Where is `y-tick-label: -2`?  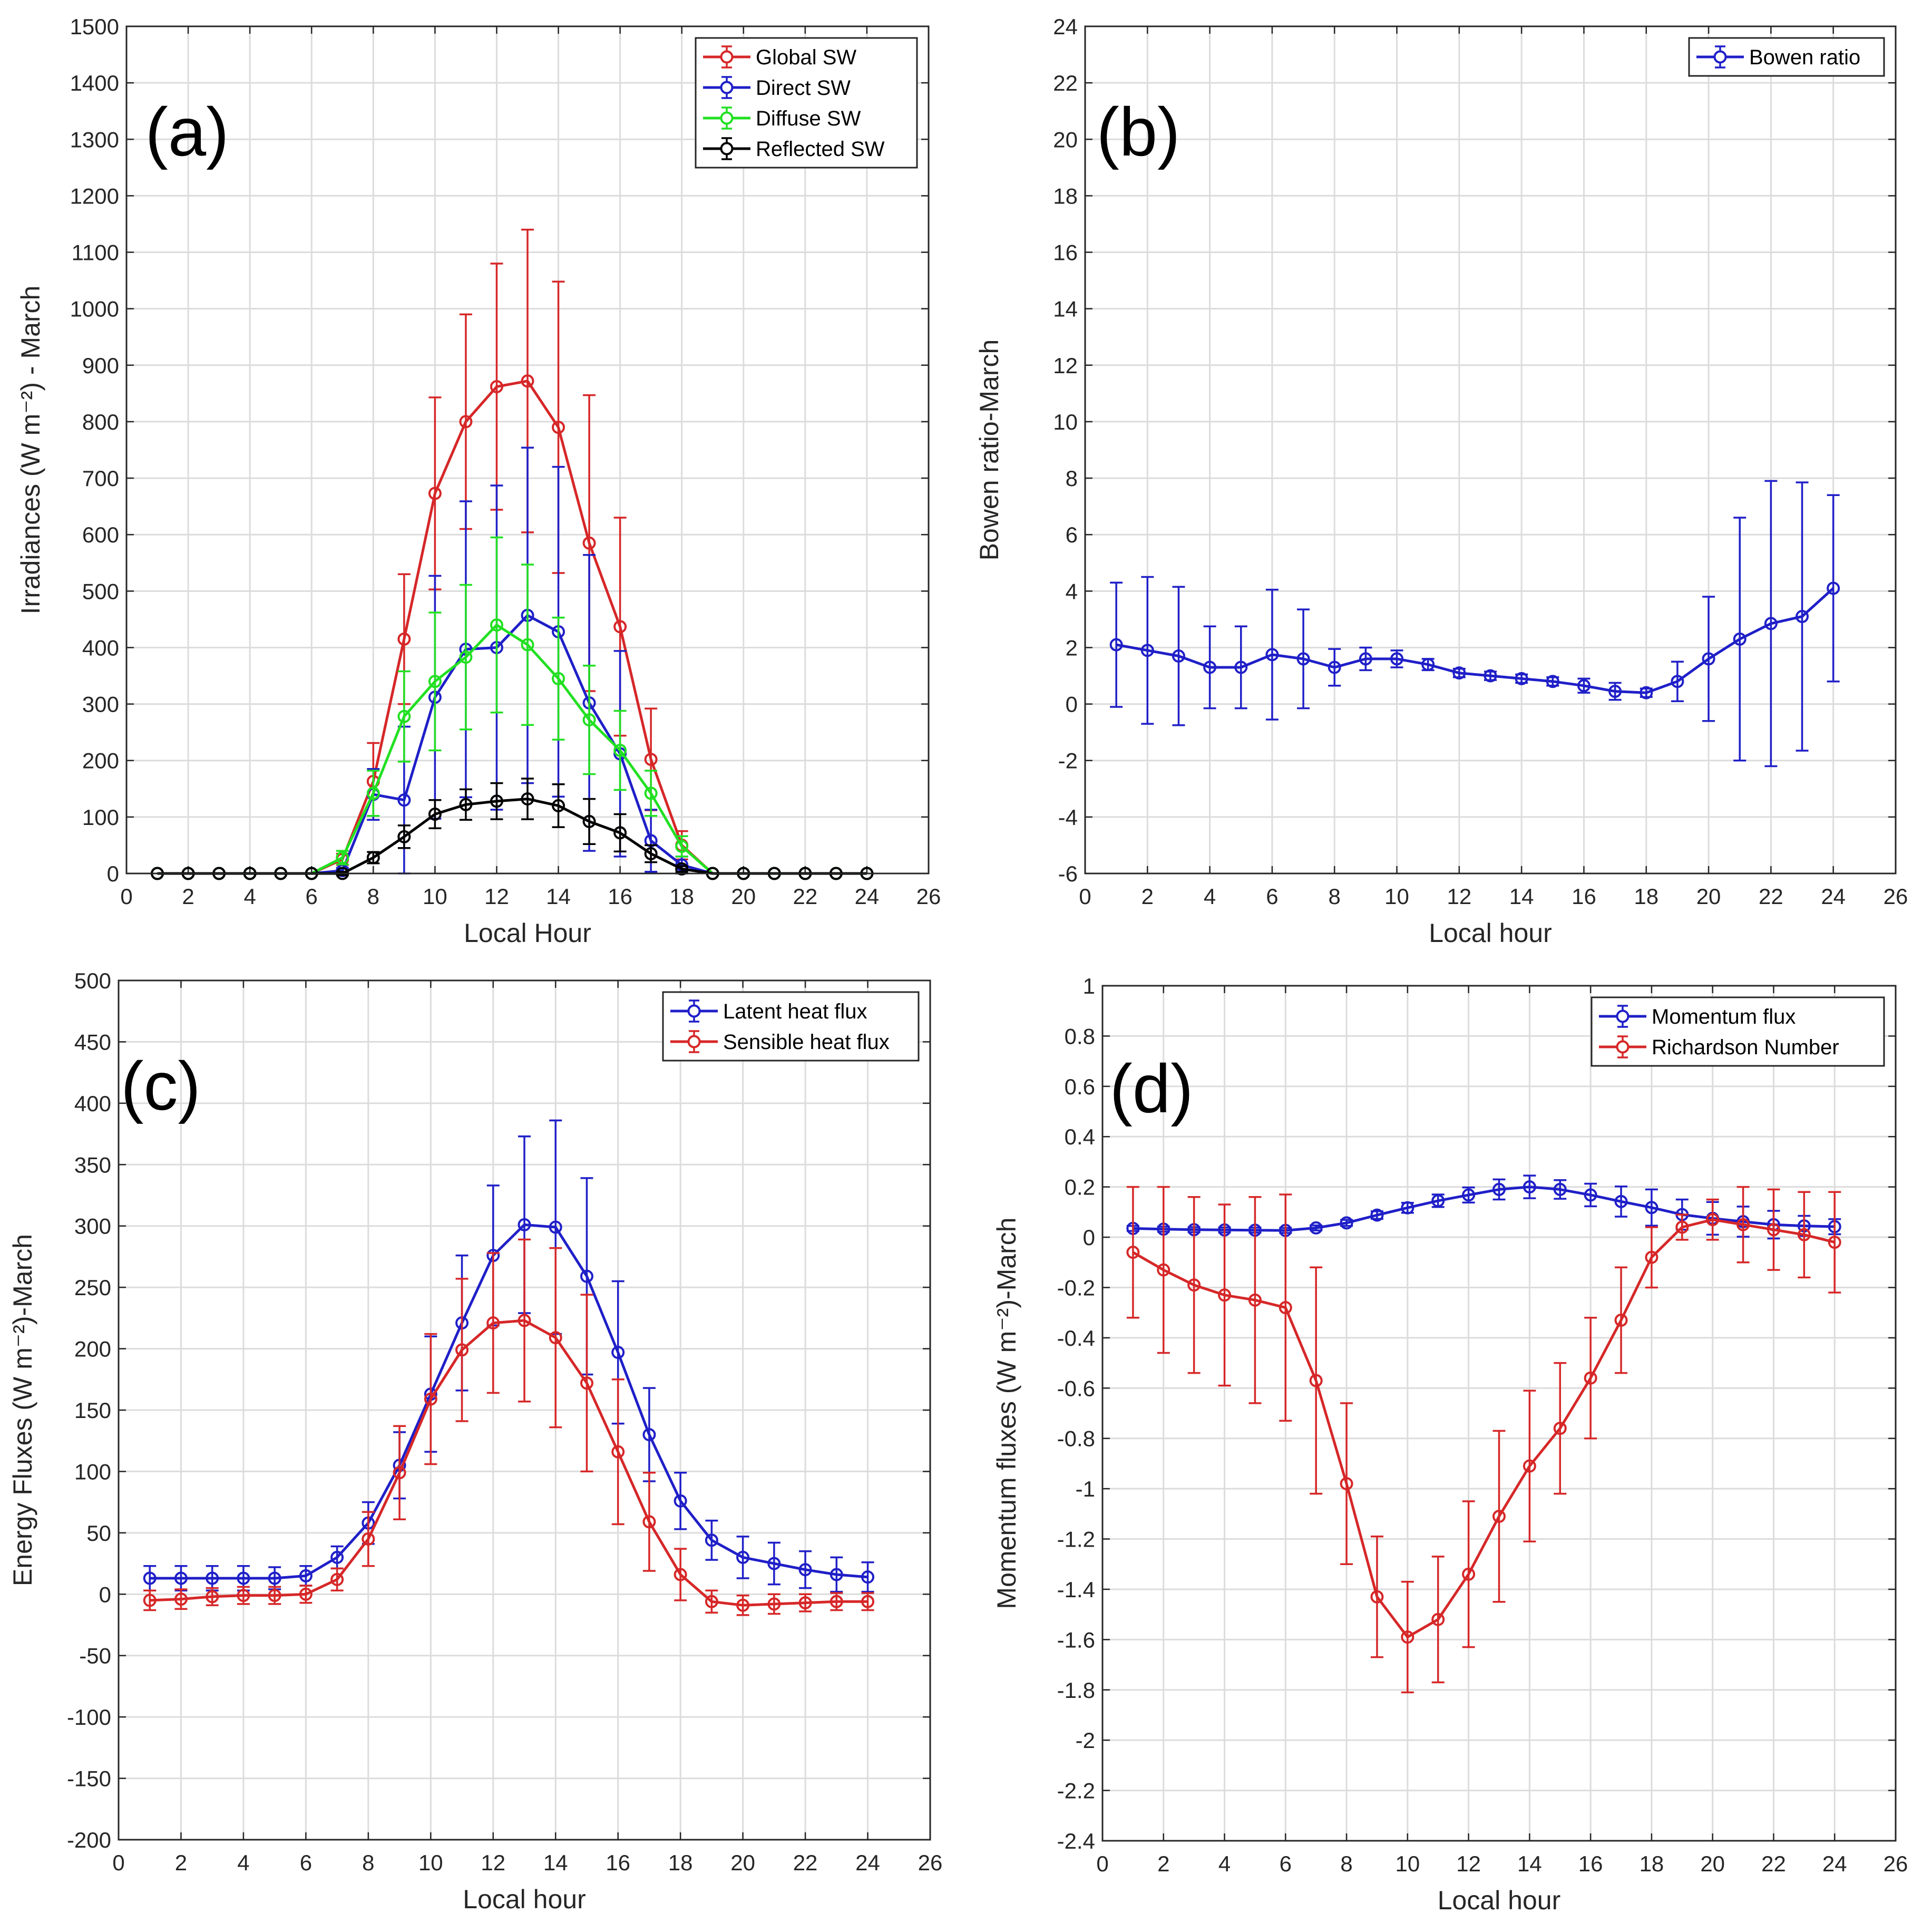 y-tick-label: -2 is located at coordinates (1085, 1740).